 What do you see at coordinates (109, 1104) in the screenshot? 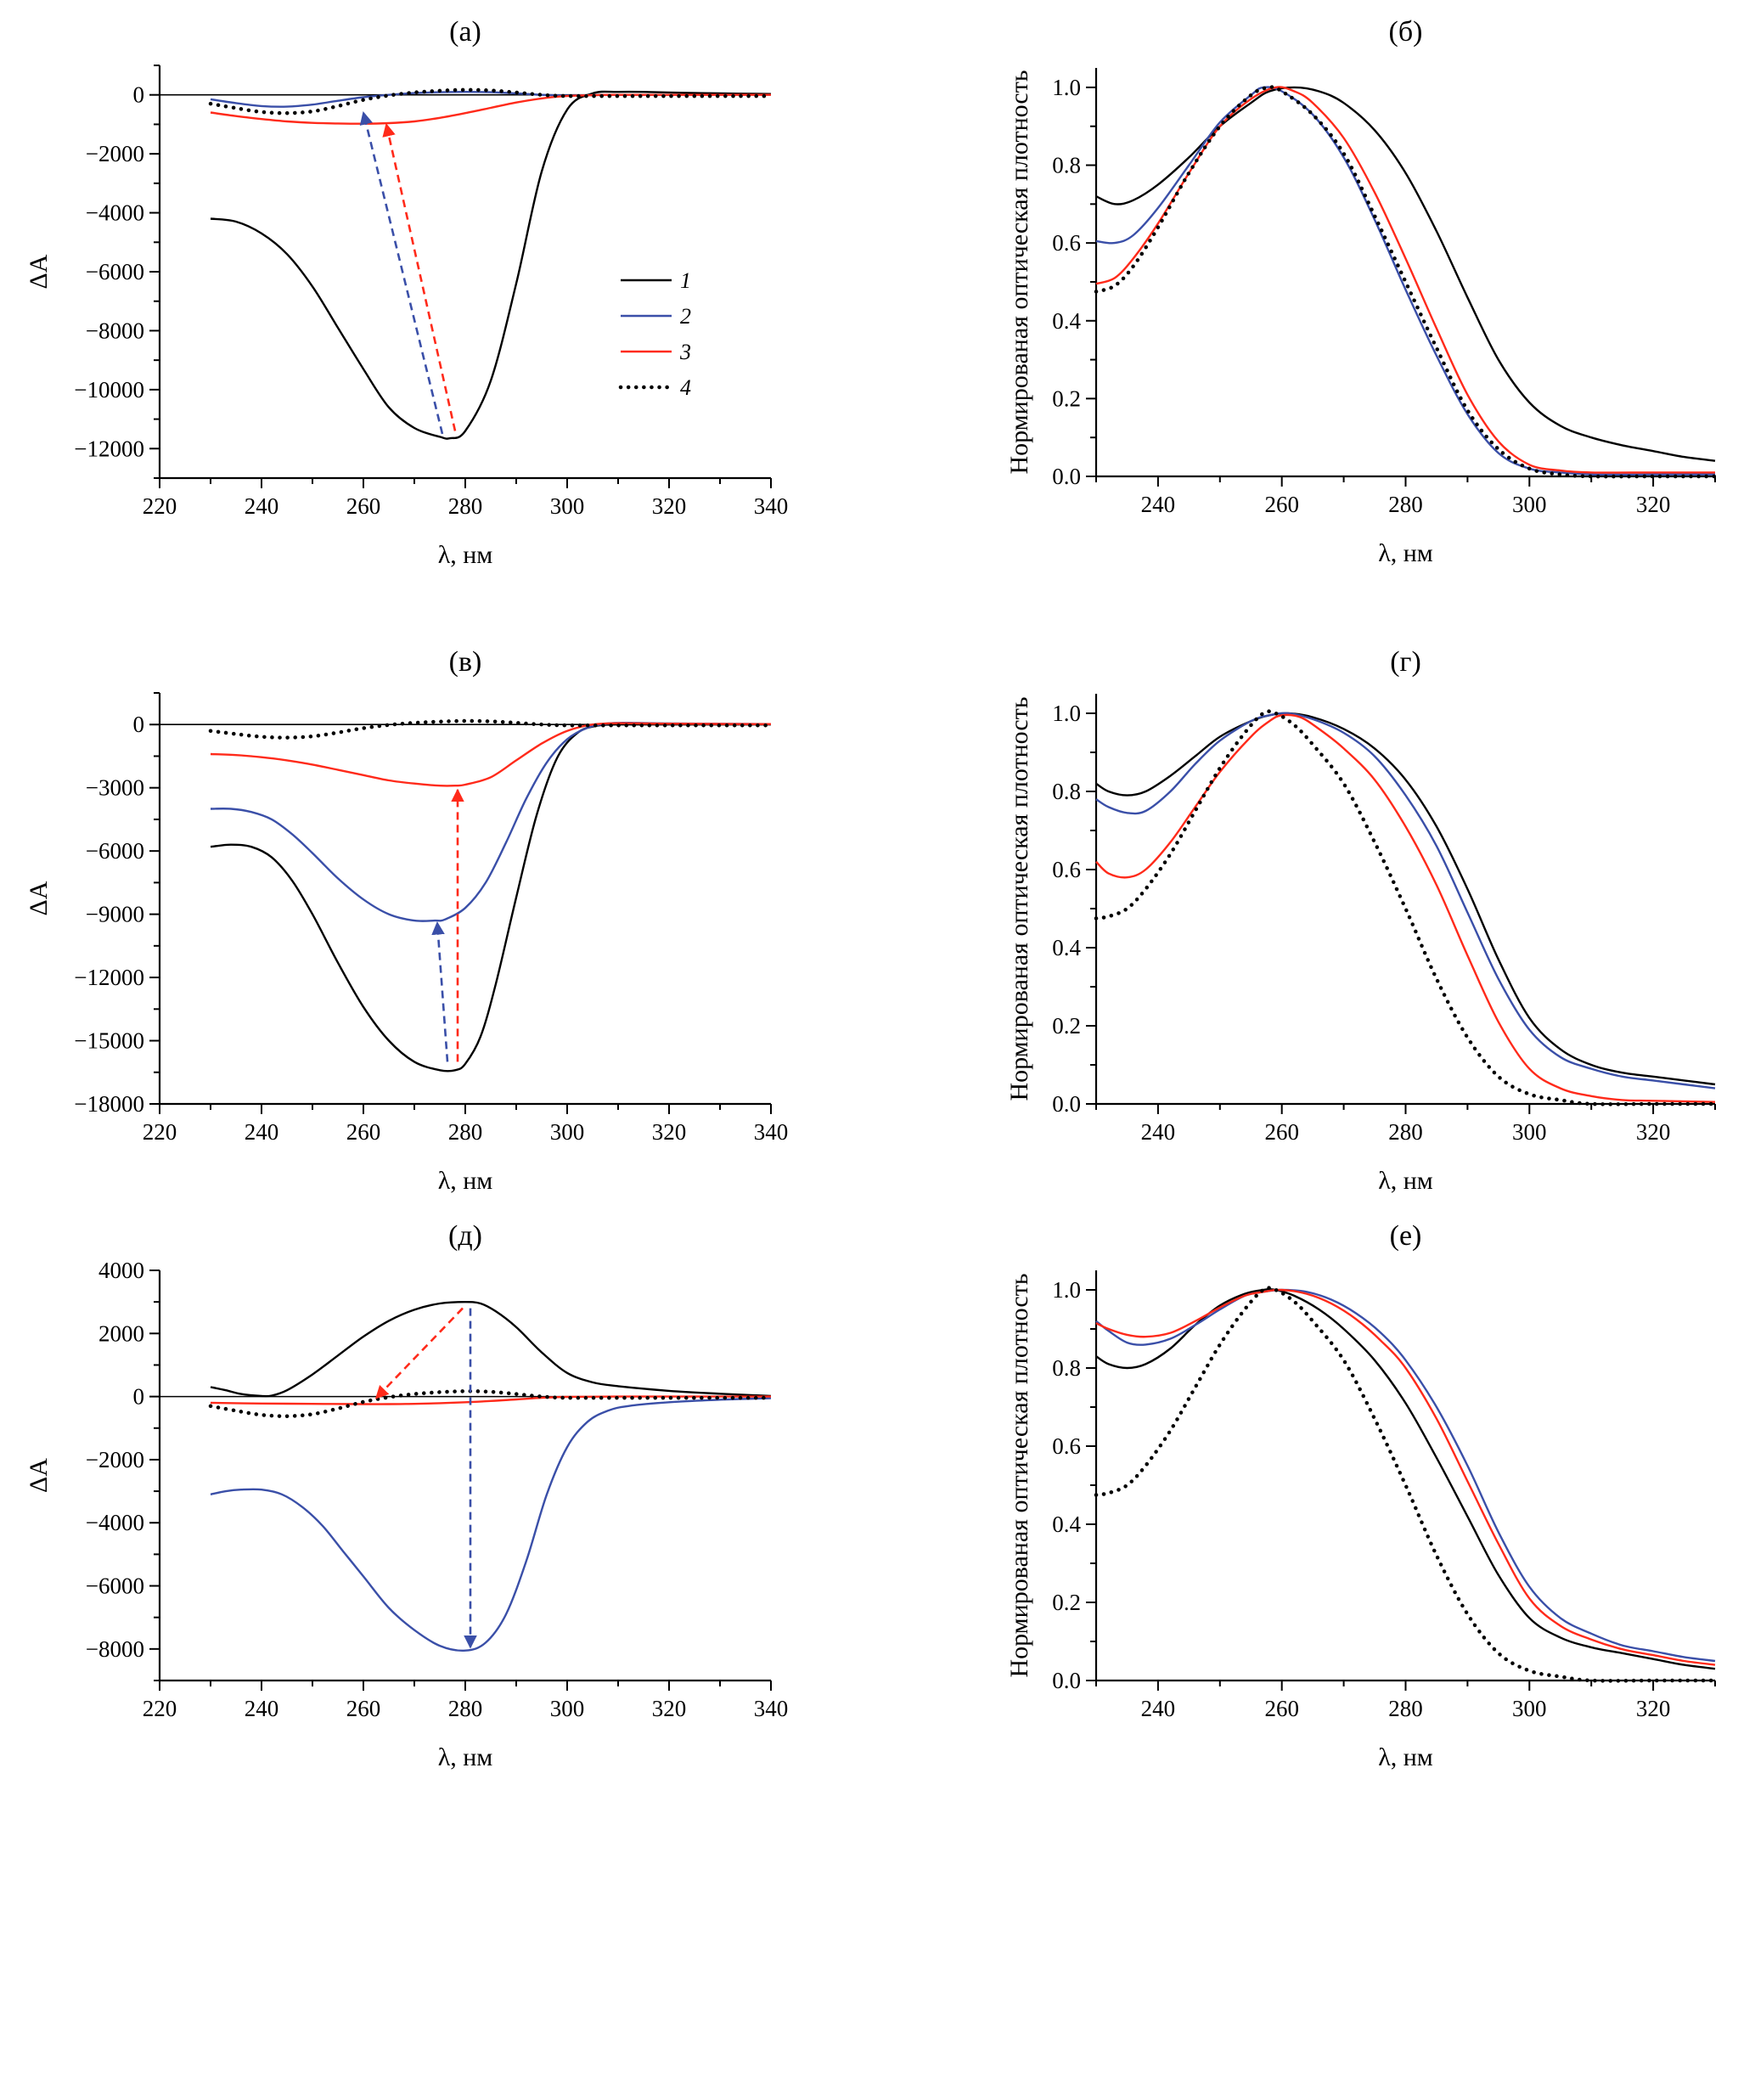
I see `y-tick-label: −18000` at bounding box center [109, 1104].